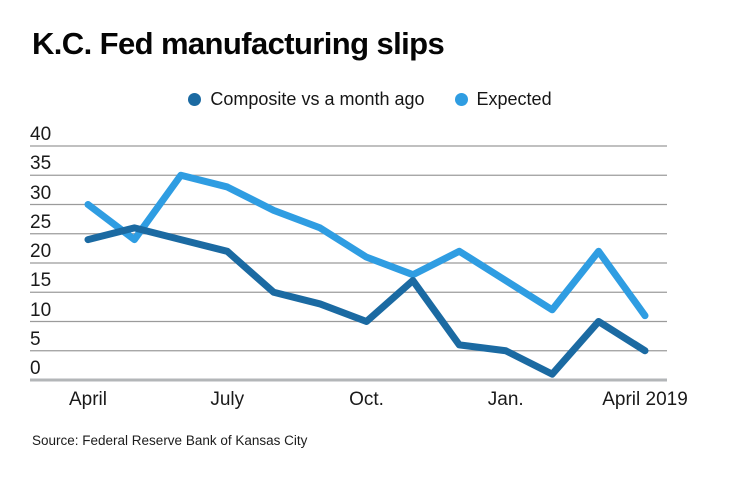 The image size is (740, 482). Describe the element at coordinates (35, 339) in the screenshot. I see `y-axis-tick-5: 5` at that location.